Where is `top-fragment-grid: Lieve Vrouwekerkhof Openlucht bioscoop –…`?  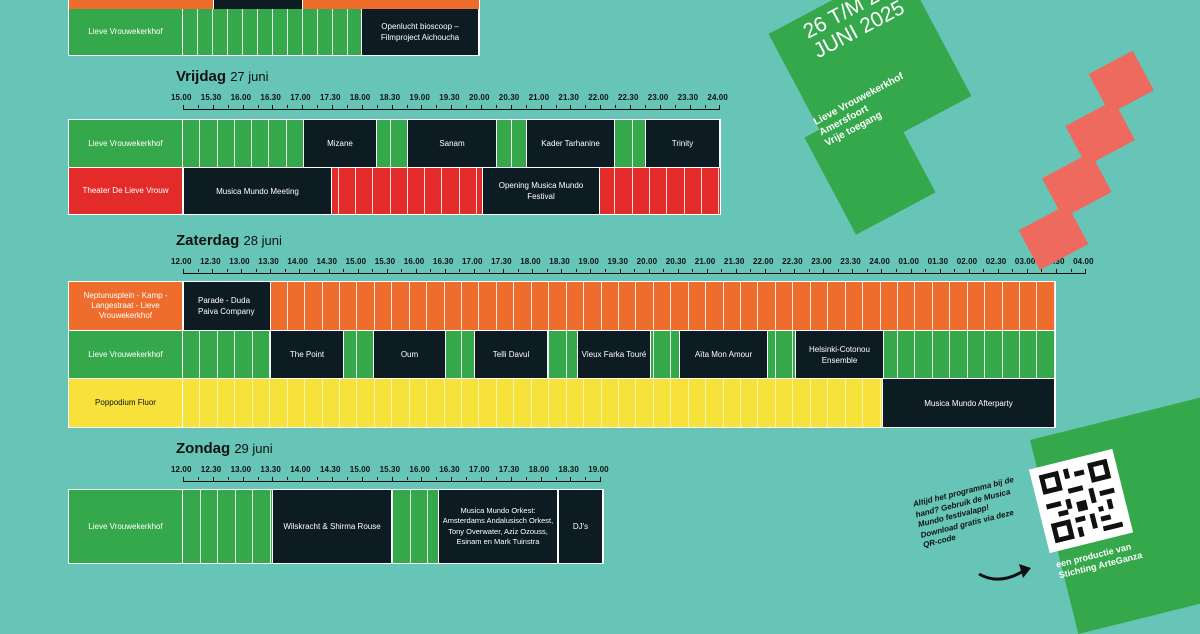
top-fragment-grid: Lieve Vrouwekerkhof Openlucht bioscoop –… is located at coordinates (274, 28).